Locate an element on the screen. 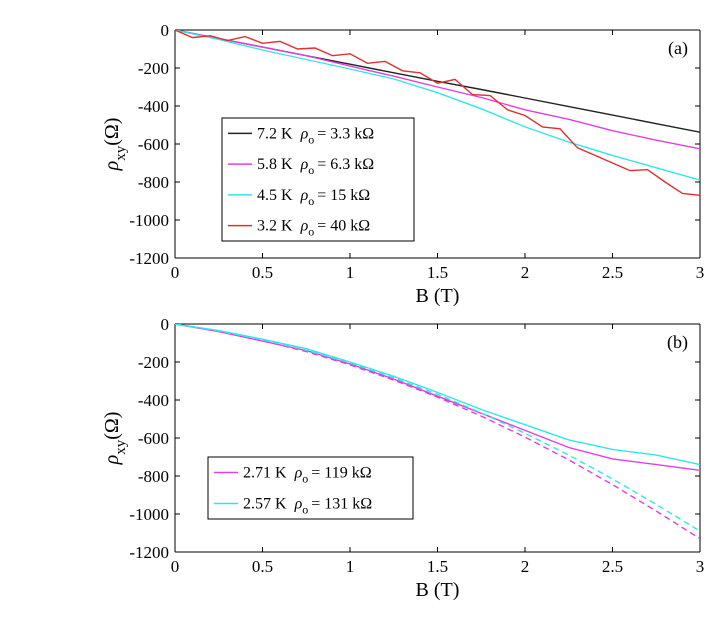  legend-entry: 3.2 K ρo = 40 kΩ is located at coordinates (313, 228).